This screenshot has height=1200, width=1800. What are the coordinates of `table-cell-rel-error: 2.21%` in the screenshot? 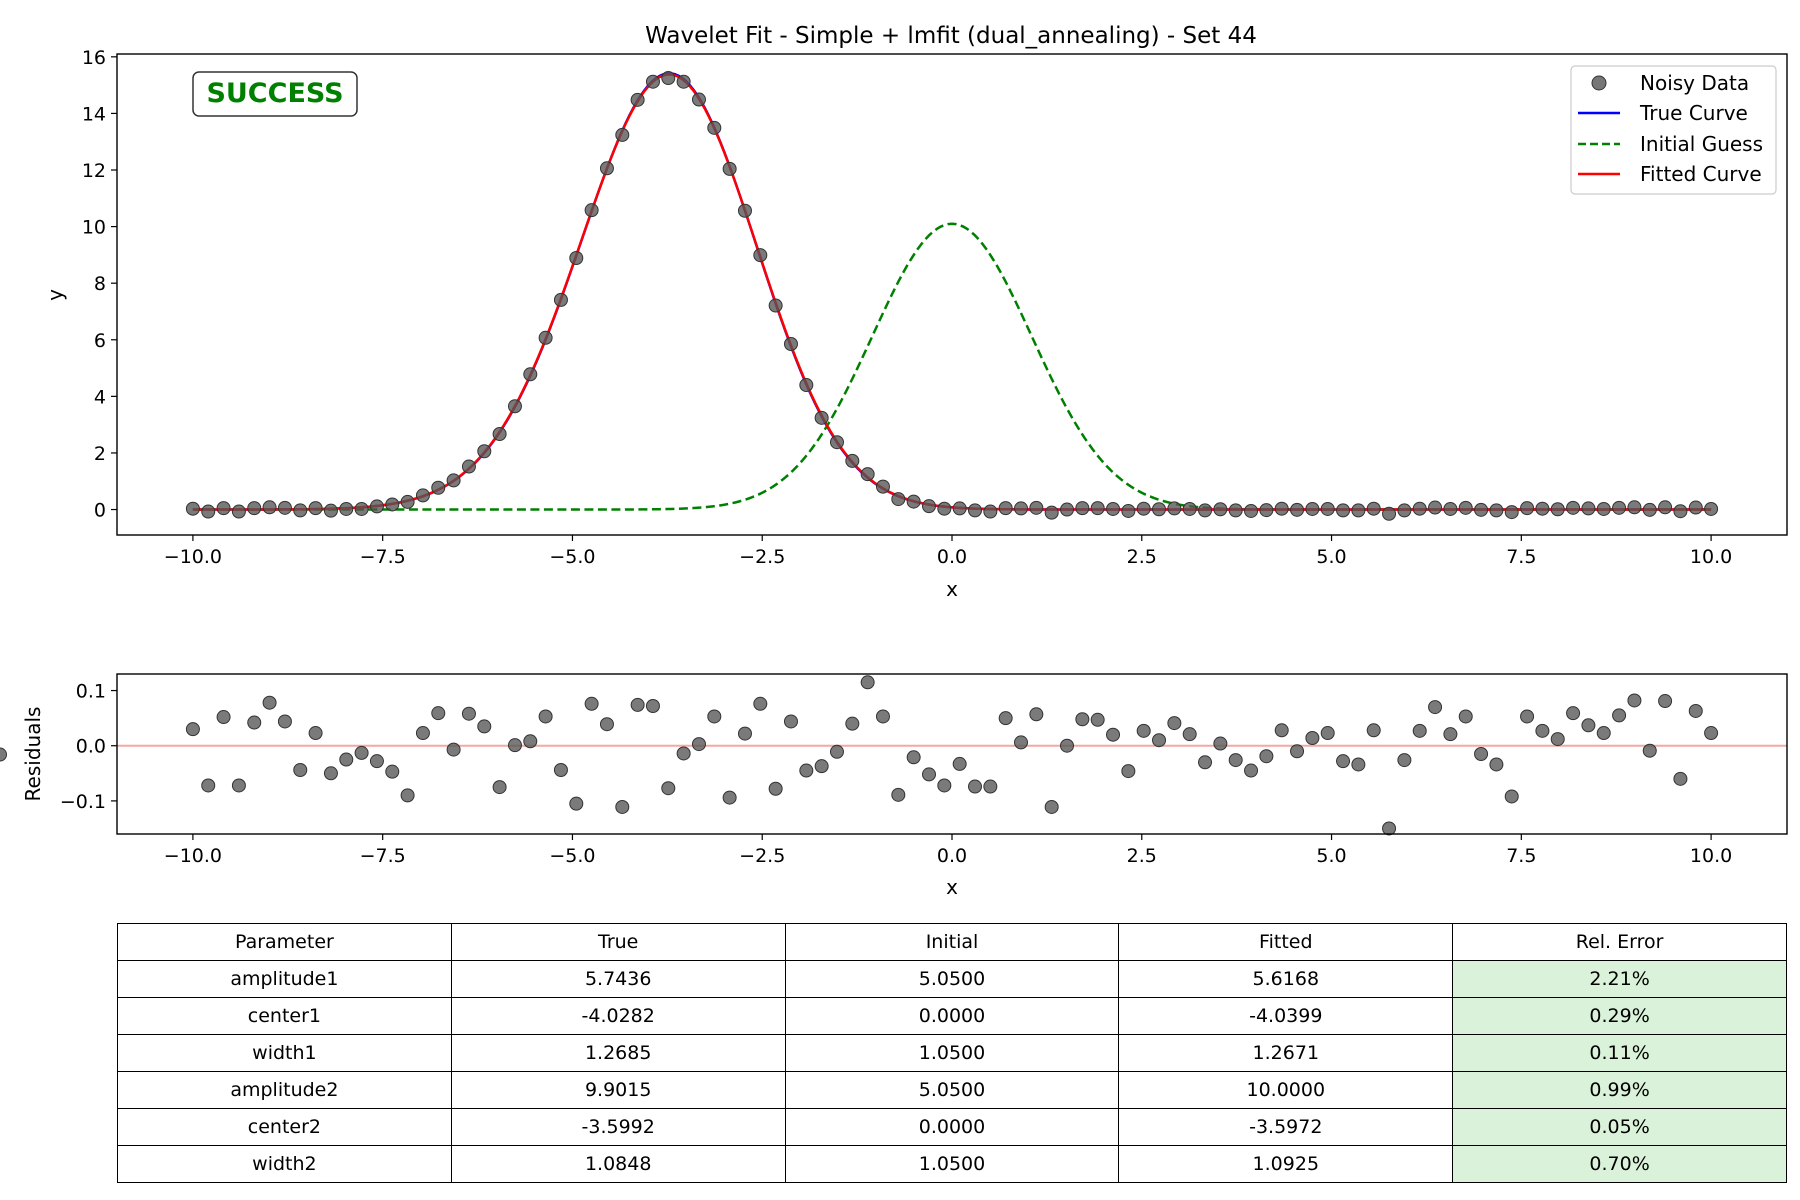 It's located at (1619, 979).